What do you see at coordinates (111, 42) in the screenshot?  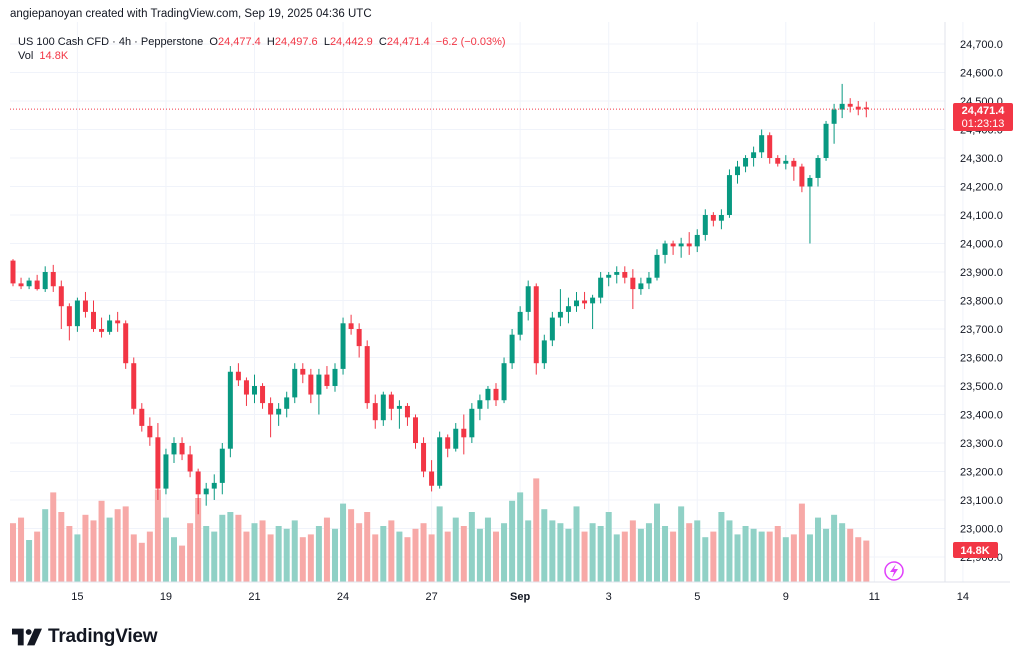 I see `symbol-title: US 100 Cash CFD · 4h · Pepperstone` at bounding box center [111, 42].